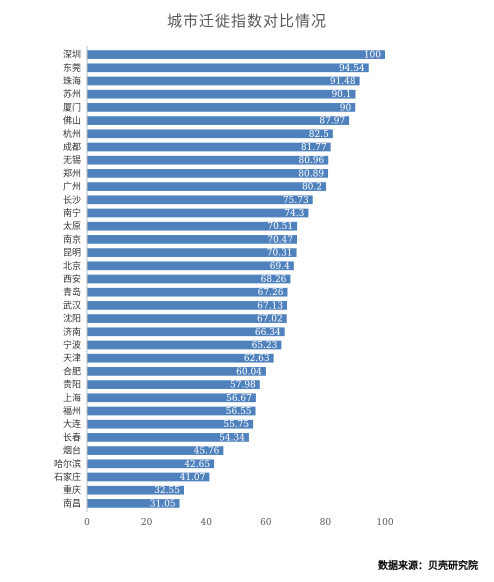 The image size is (494, 582). Describe the element at coordinates (72, 187) in the screenshot. I see `category-label: 广州` at that location.